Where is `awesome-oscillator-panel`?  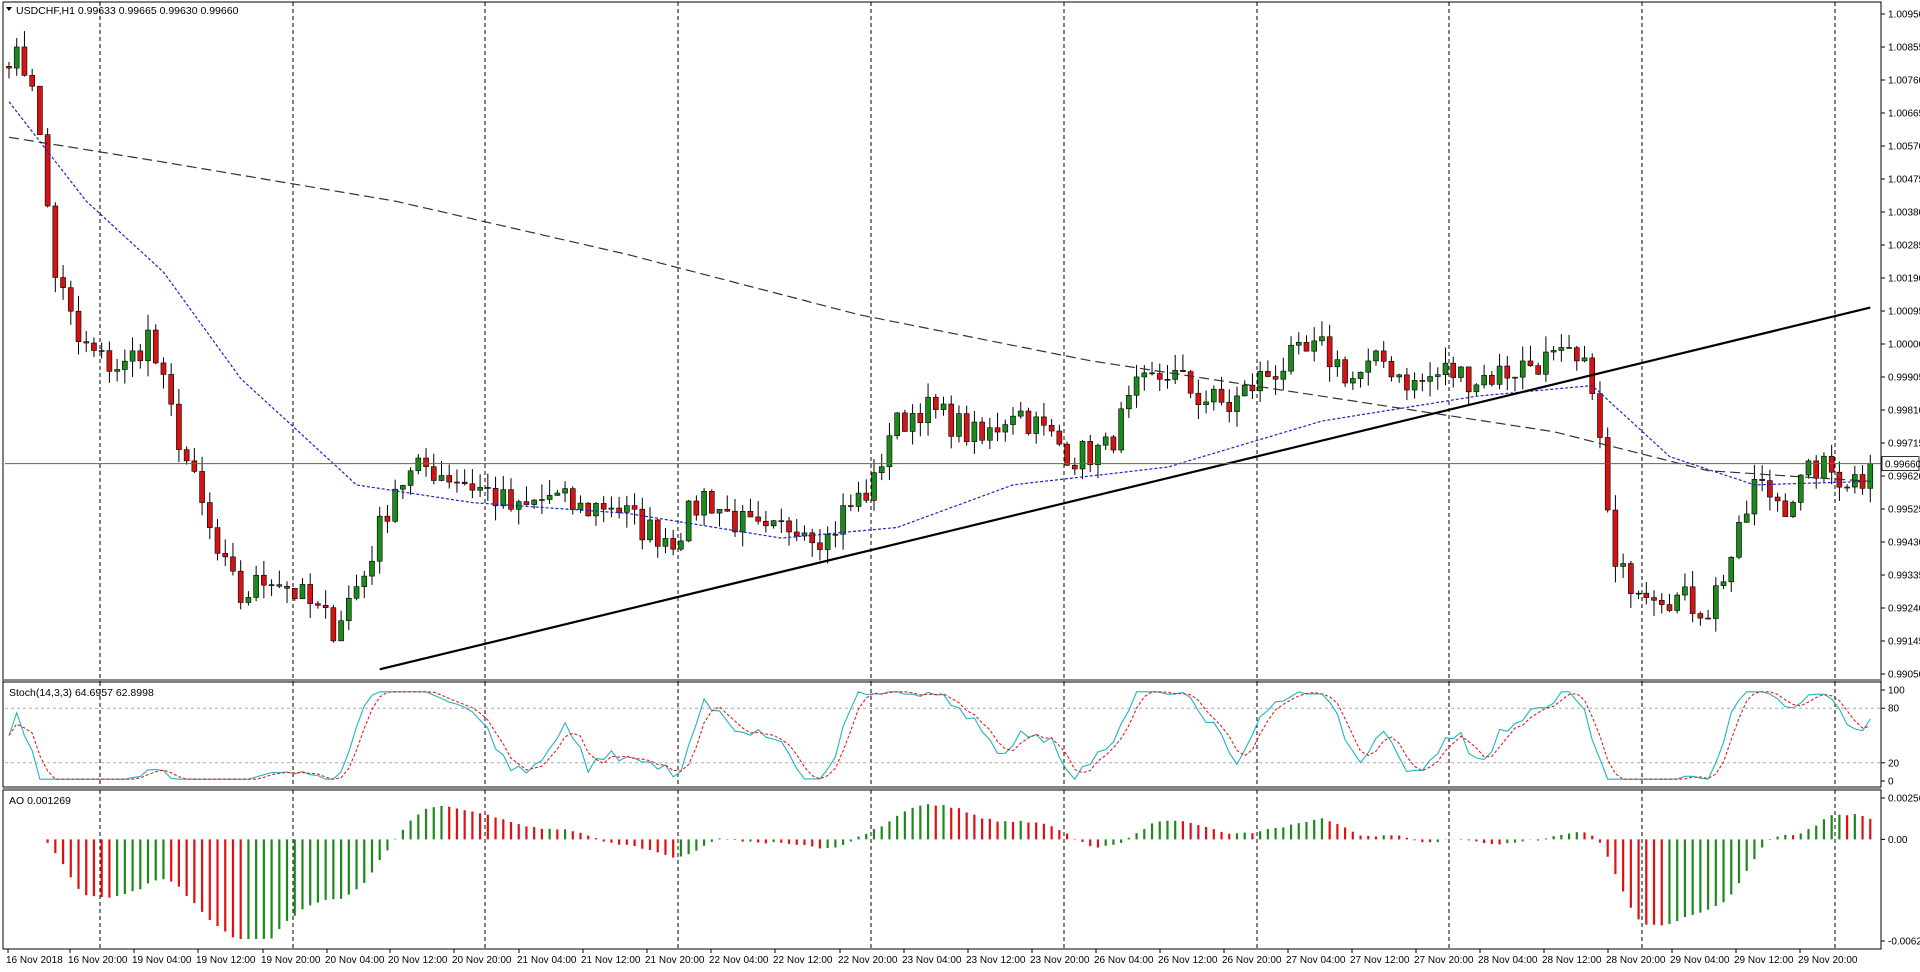 awesome-oscillator-panel is located at coordinates (940, 871).